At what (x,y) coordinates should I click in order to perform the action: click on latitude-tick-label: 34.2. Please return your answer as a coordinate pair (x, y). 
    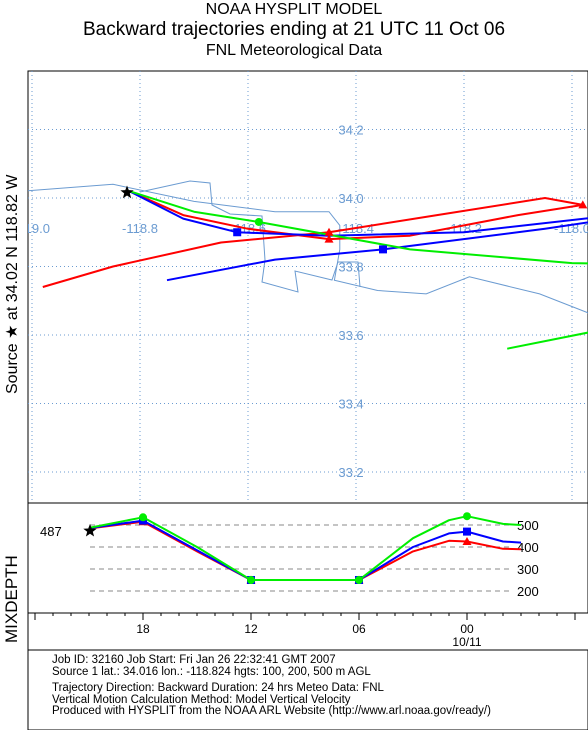
    Looking at the image, I should click on (350, 130).